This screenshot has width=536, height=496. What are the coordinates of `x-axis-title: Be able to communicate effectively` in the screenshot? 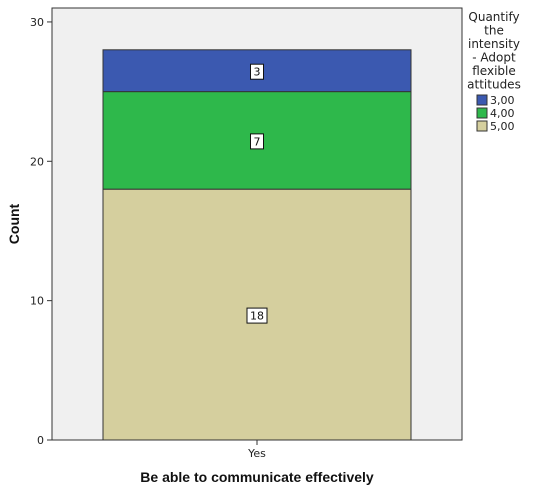 It's located at (257, 477).